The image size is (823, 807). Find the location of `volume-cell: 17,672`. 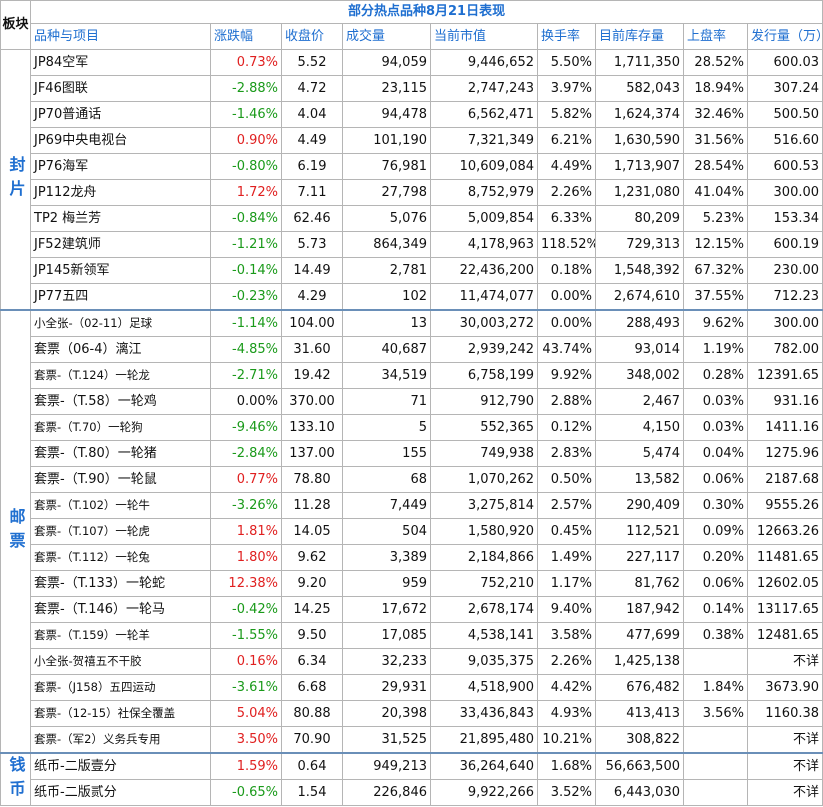

volume-cell: 17,672 is located at coordinates (386, 609).